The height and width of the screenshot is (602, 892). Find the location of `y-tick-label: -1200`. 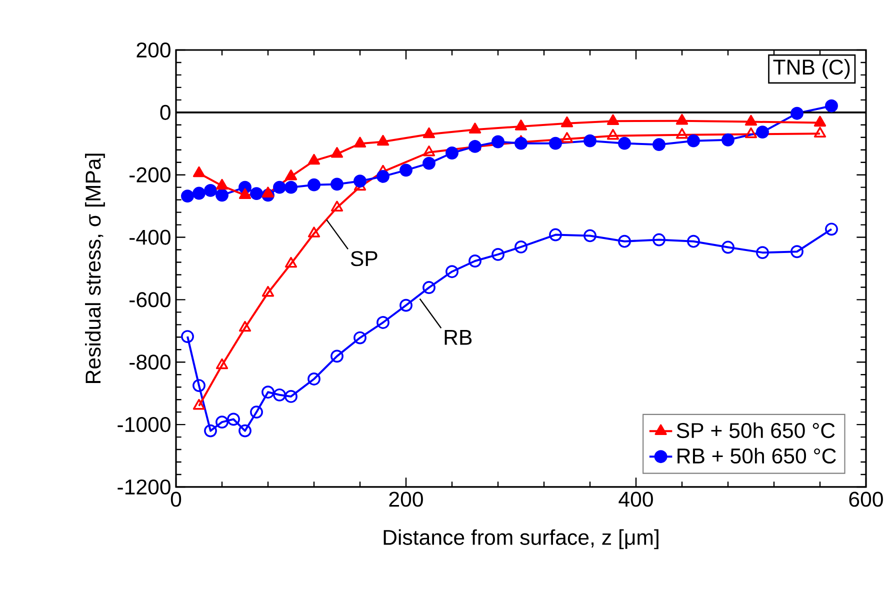

y-tick-label: -1200 is located at coordinates (144, 487).